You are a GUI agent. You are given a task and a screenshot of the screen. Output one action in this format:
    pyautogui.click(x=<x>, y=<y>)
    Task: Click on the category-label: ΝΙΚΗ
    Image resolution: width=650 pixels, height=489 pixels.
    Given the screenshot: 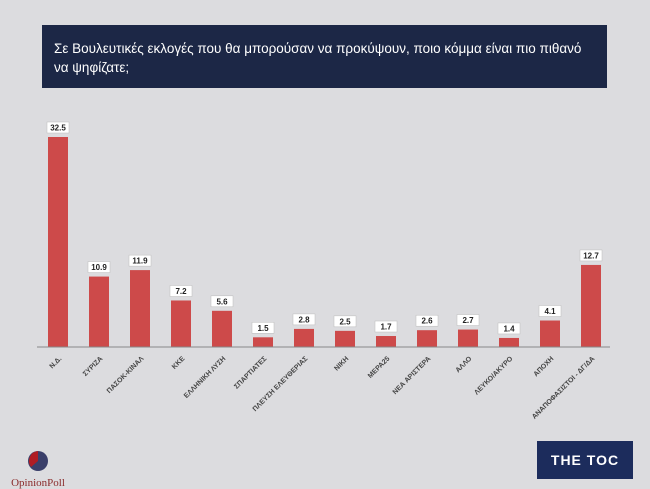 What is the action you would take?
    pyautogui.click(x=341, y=363)
    